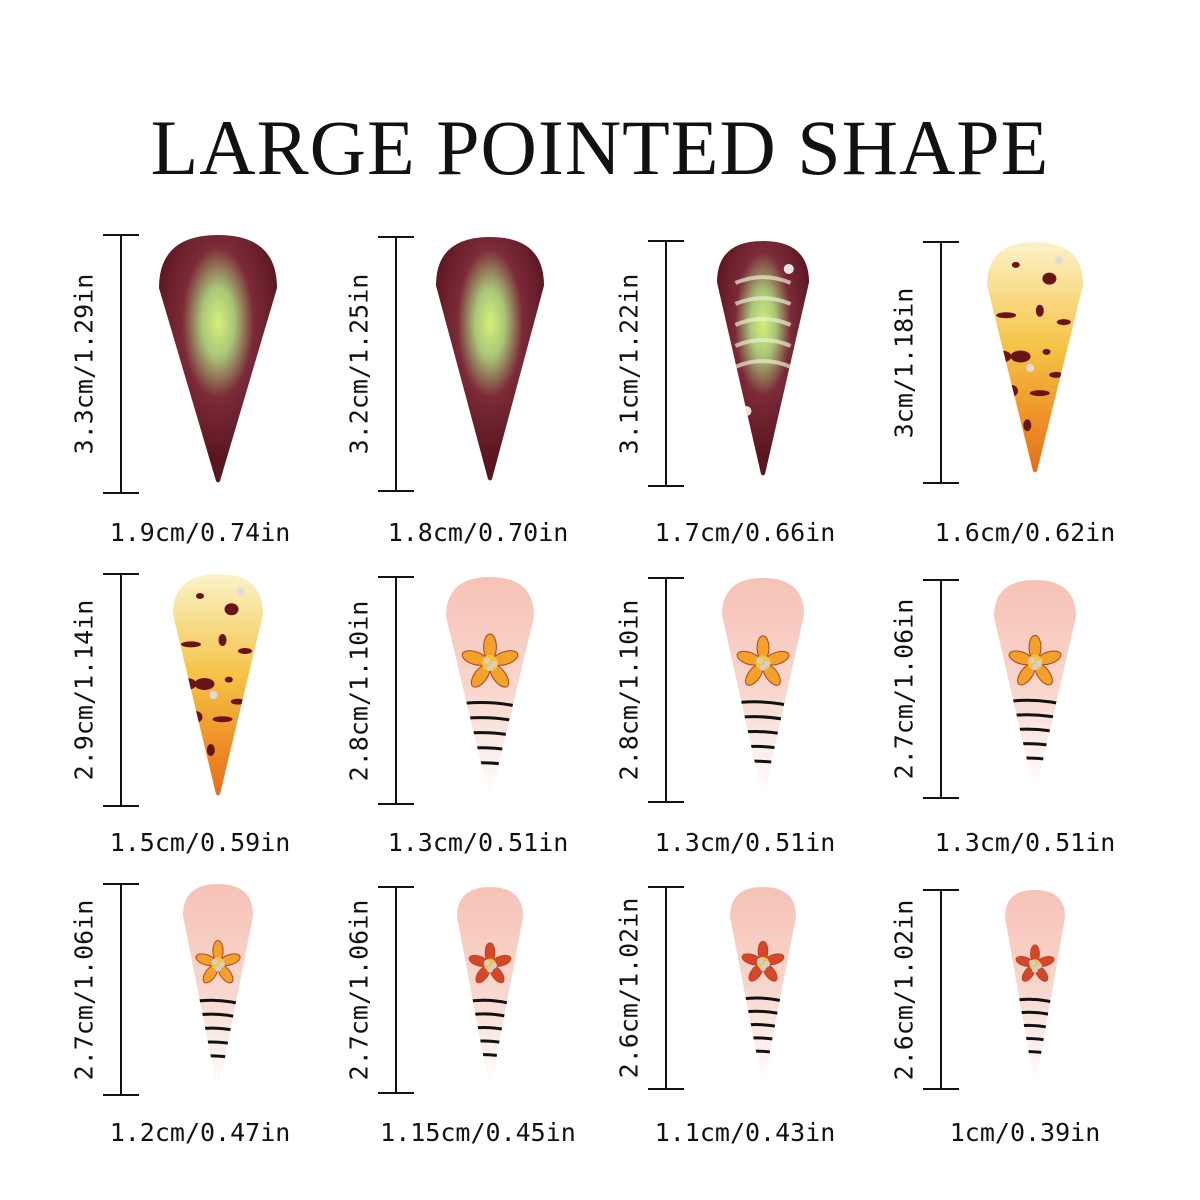  What do you see at coordinates (478, 532) in the screenshot?
I see `nail-width-label: 1.8cm/0.70in` at bounding box center [478, 532].